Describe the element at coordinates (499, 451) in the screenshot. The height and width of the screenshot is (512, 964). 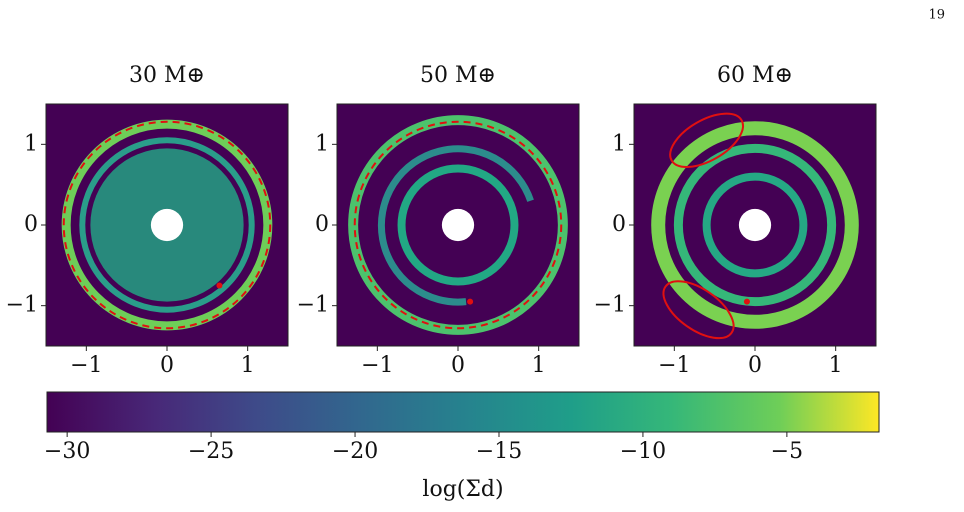
I see `colorbar-tick-label: −15` at that location.